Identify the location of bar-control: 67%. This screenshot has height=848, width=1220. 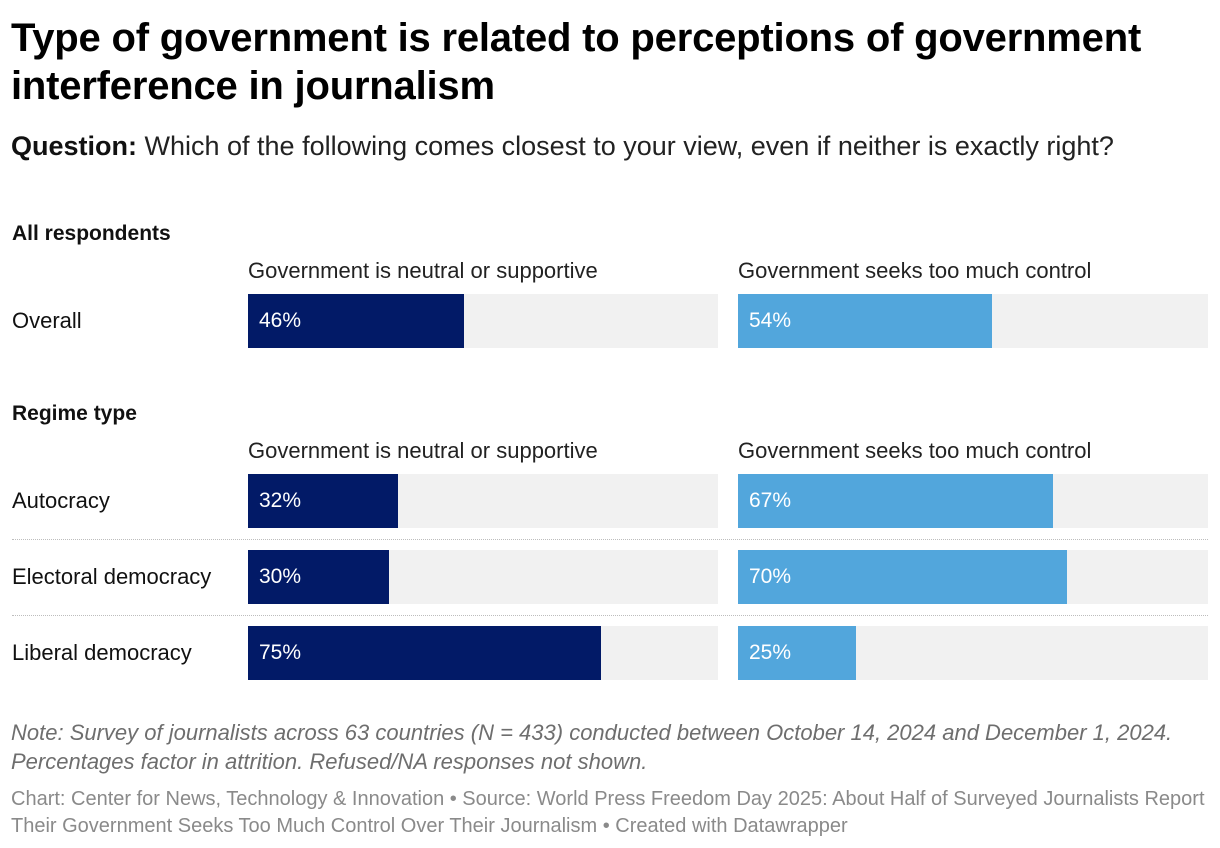
(895, 501).